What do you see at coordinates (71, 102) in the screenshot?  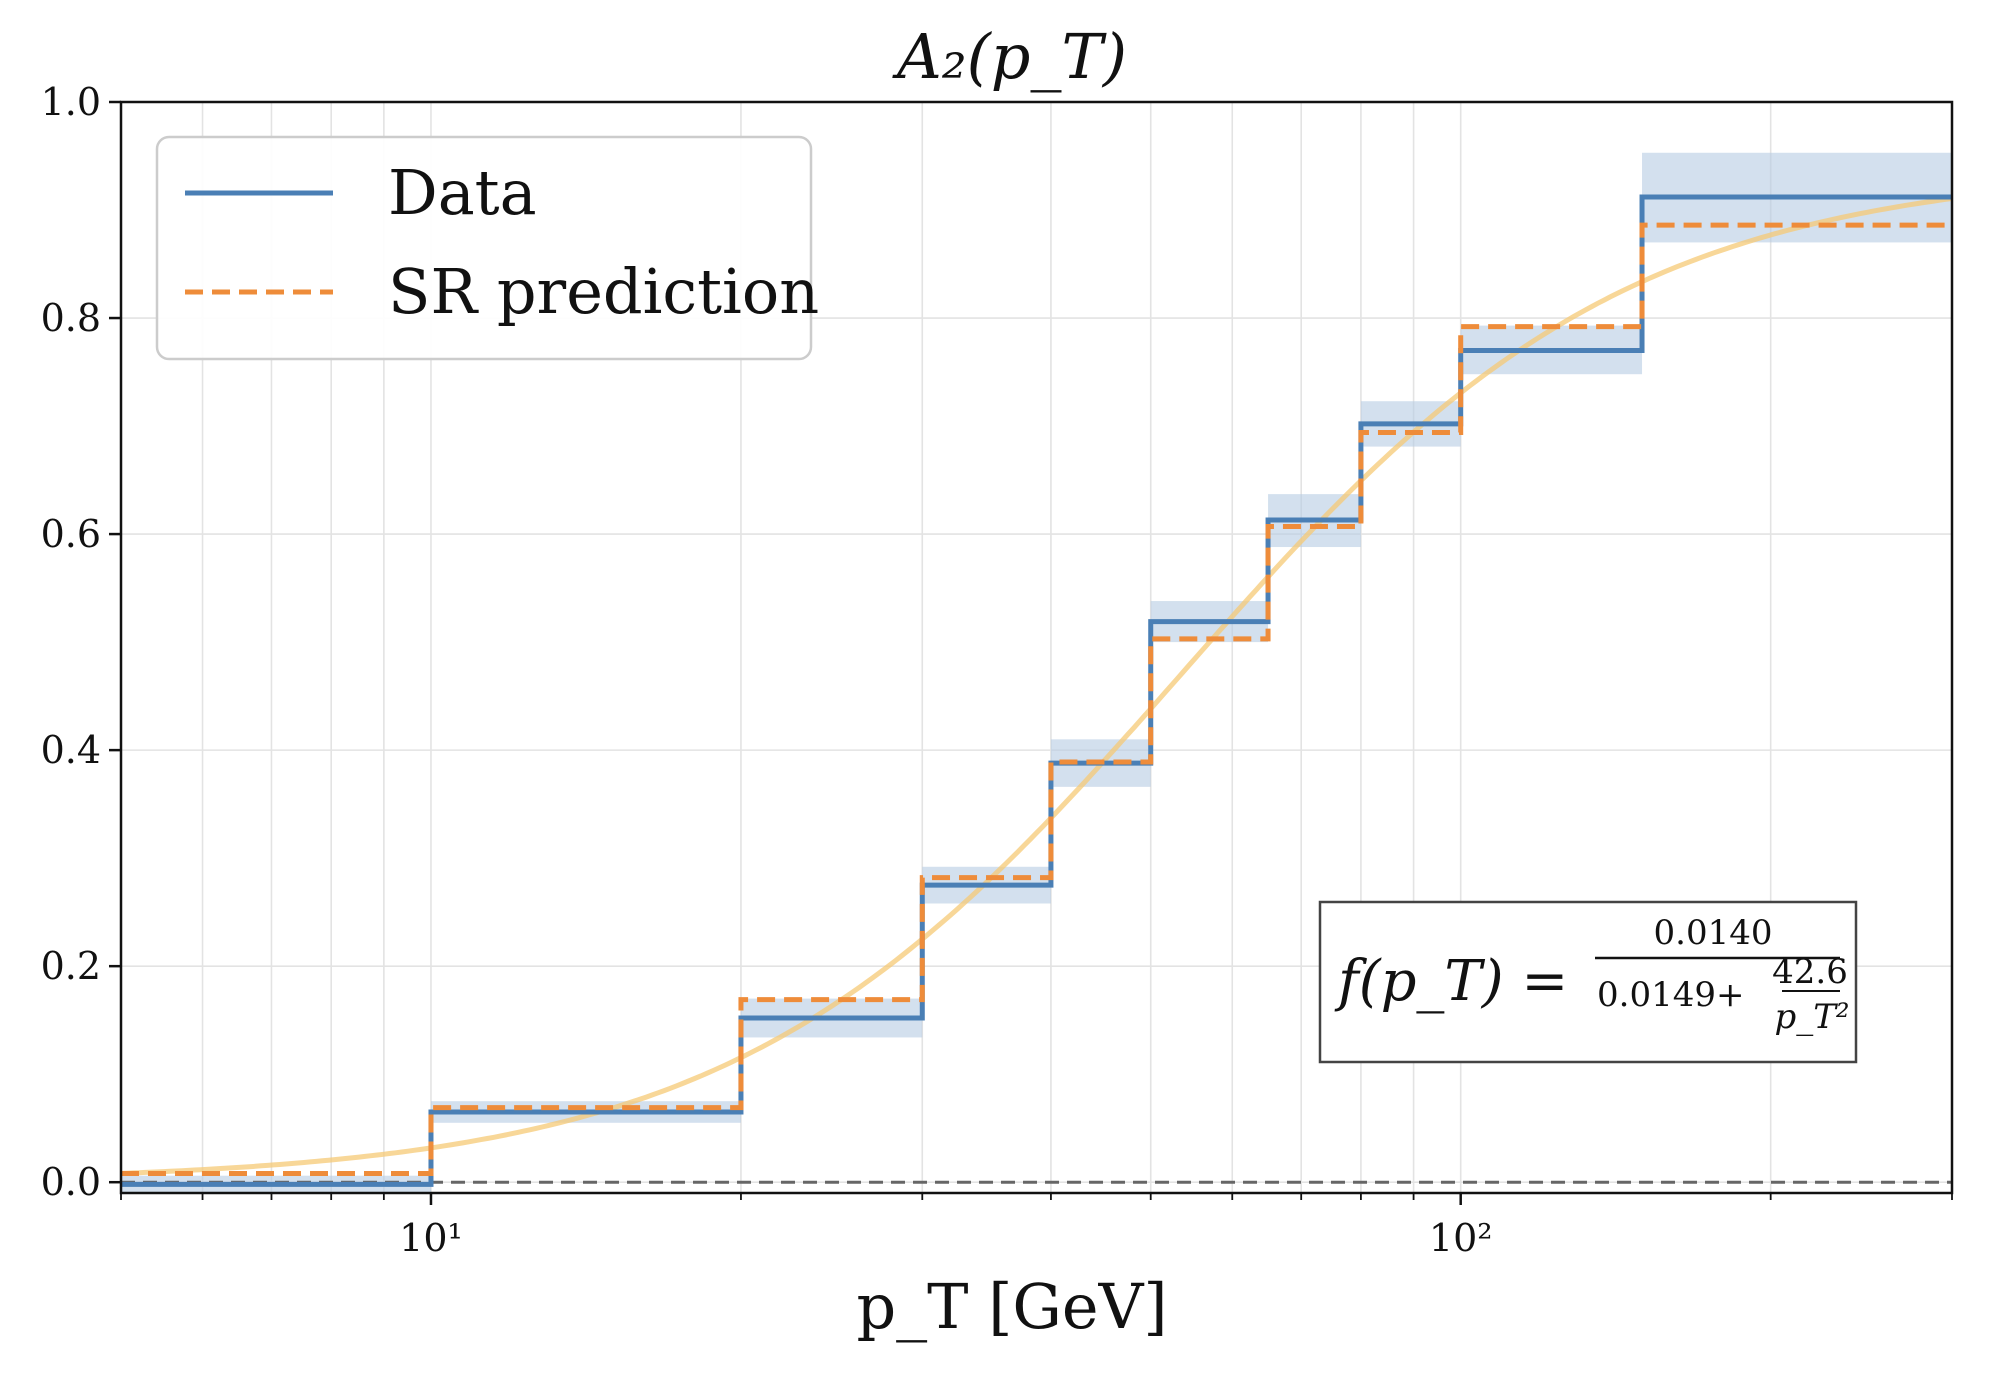 I see `y-tick-label: 1.0` at bounding box center [71, 102].